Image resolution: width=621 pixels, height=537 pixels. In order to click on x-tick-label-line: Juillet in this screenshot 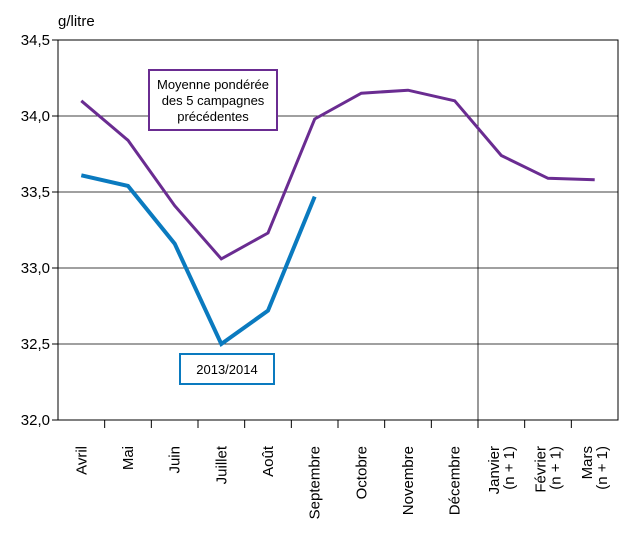, I will do `click(221, 464)`.